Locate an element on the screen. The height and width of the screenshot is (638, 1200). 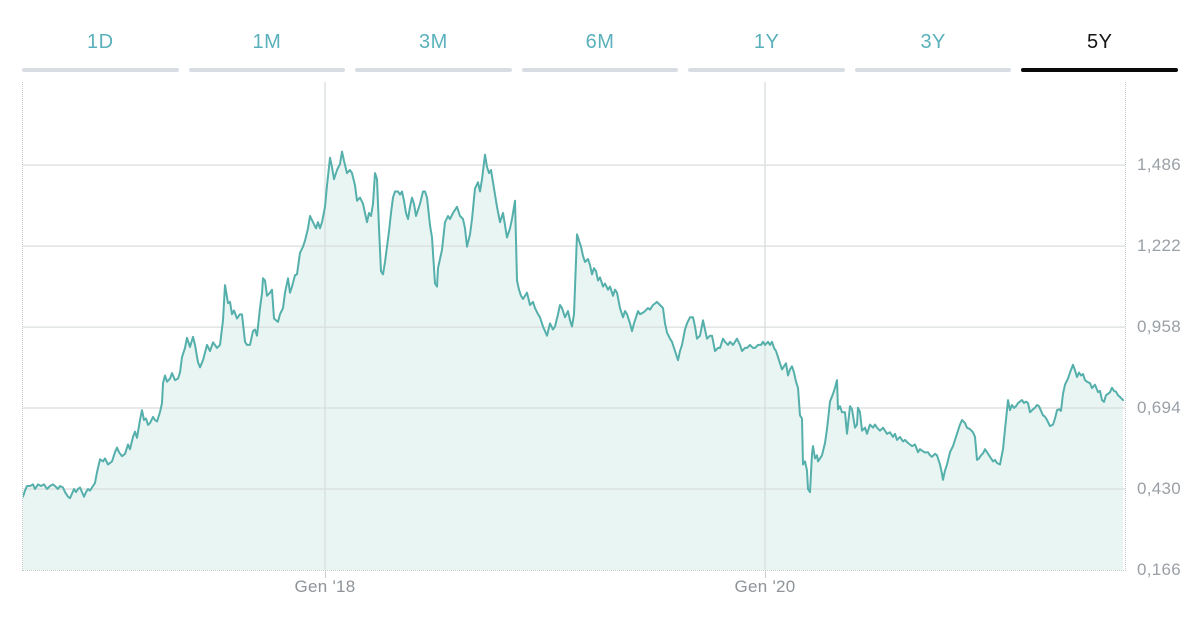
tab-1d-label: 1D is located at coordinates (100, 42).